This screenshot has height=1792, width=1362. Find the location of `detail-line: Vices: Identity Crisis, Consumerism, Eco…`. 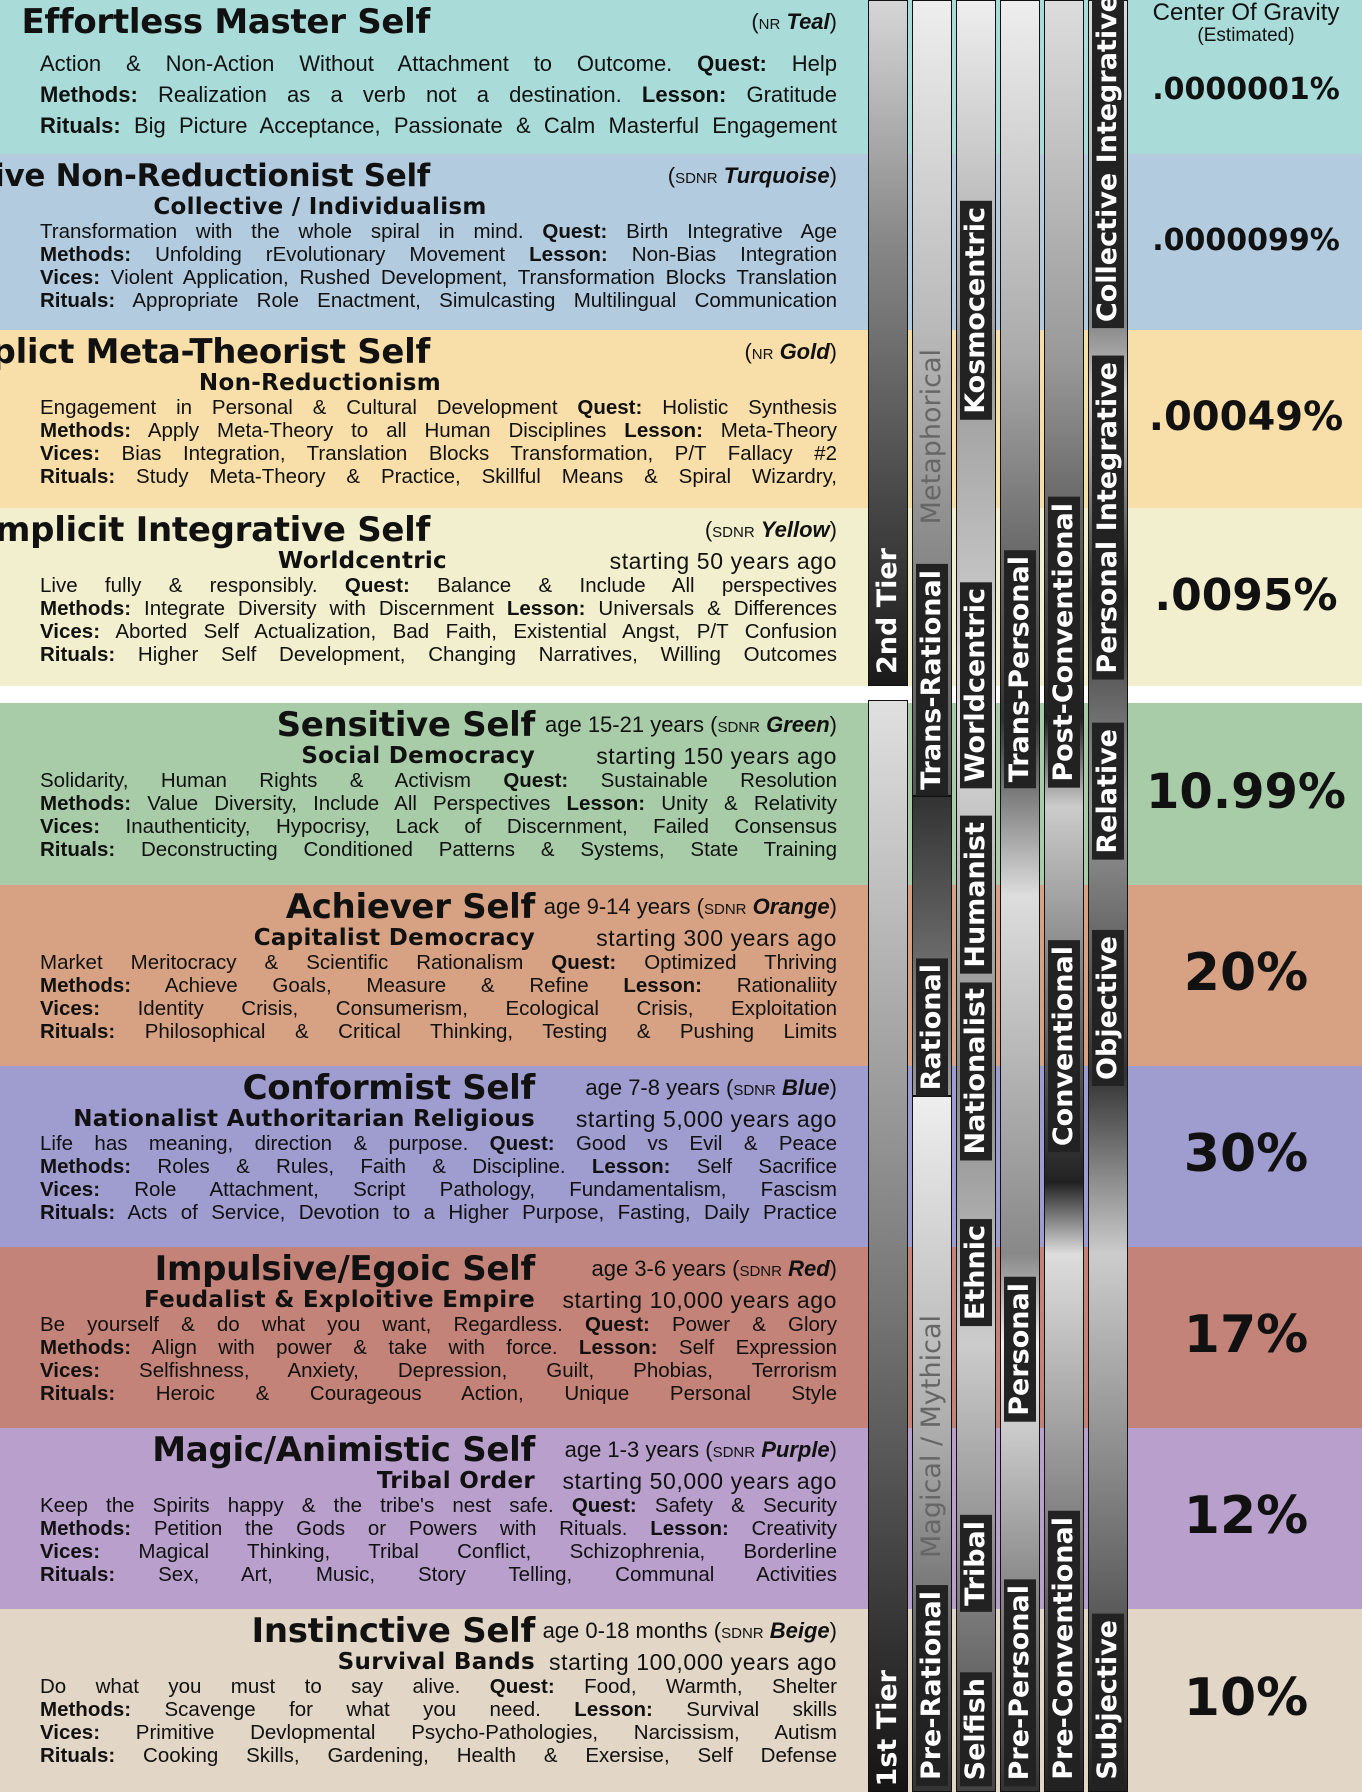

detail-line: Vices: Identity Crisis, Consumerism, Eco… is located at coordinates (438, 1008).